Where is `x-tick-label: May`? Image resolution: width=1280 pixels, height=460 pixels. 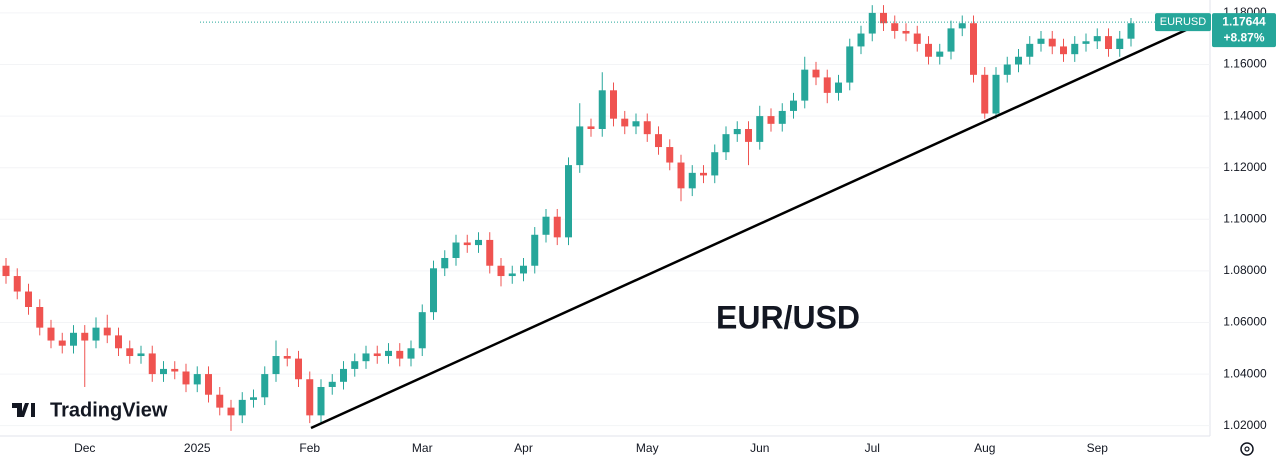 x-tick-label: May is located at coordinates (647, 448).